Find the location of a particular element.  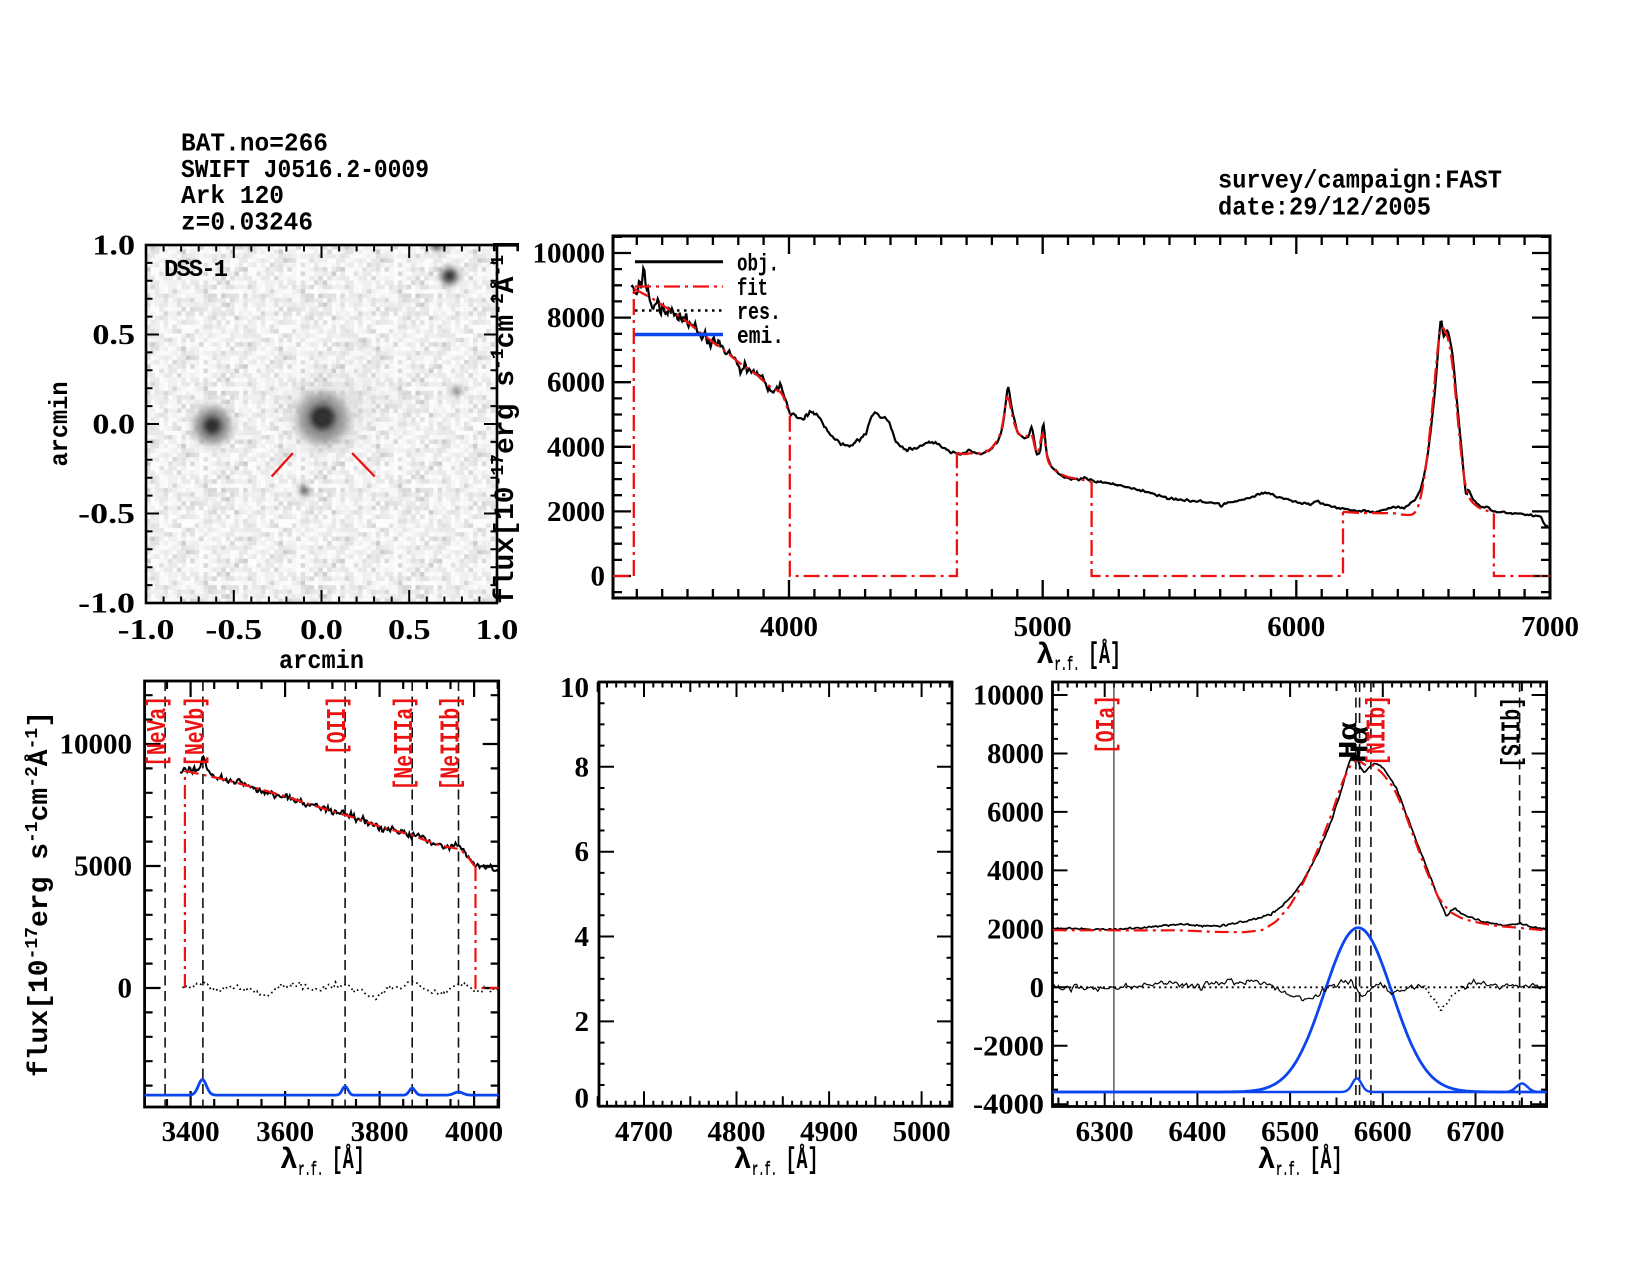

svg-text: obj. is located at coordinates (758, 264).